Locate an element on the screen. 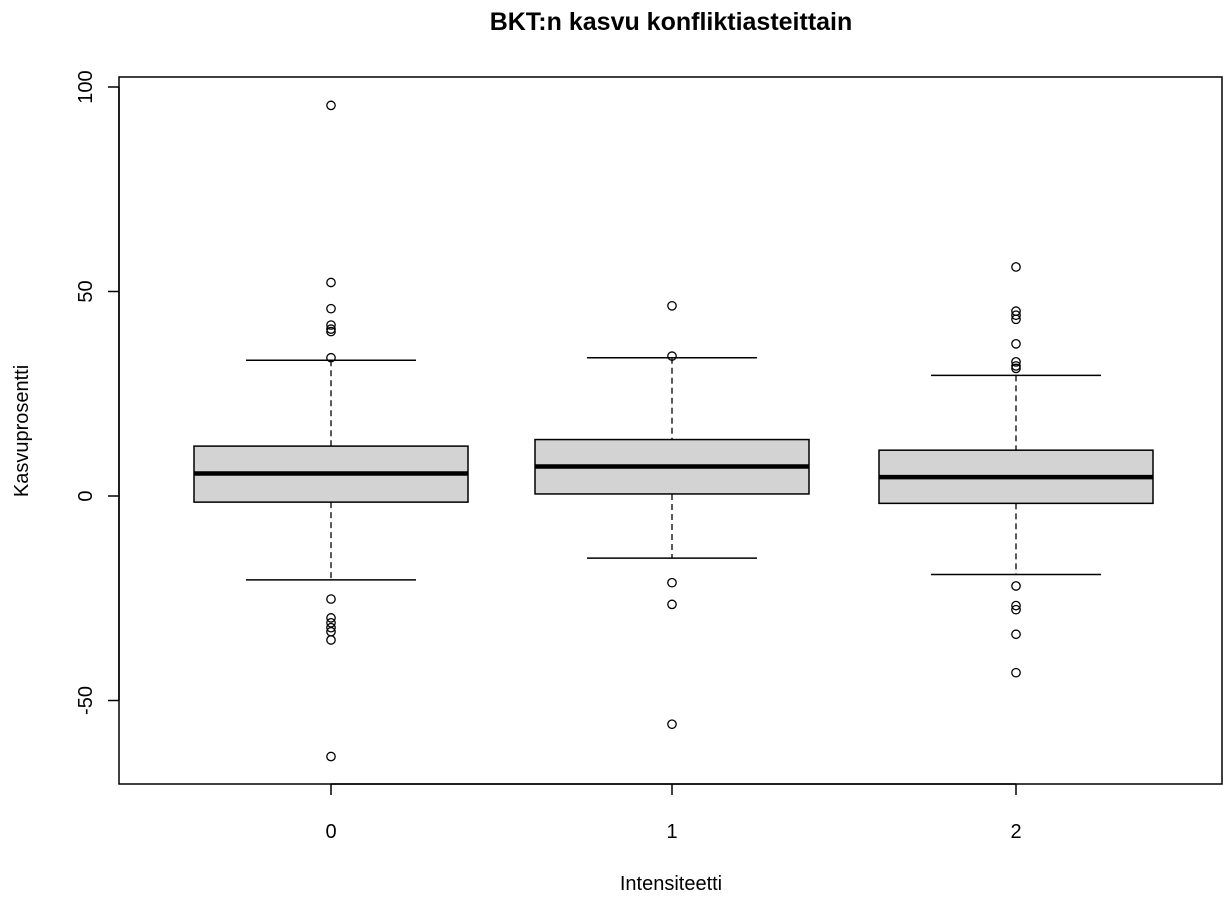 This screenshot has height=898, width=1223. x-tick-label: 0 is located at coordinates (330, 832).